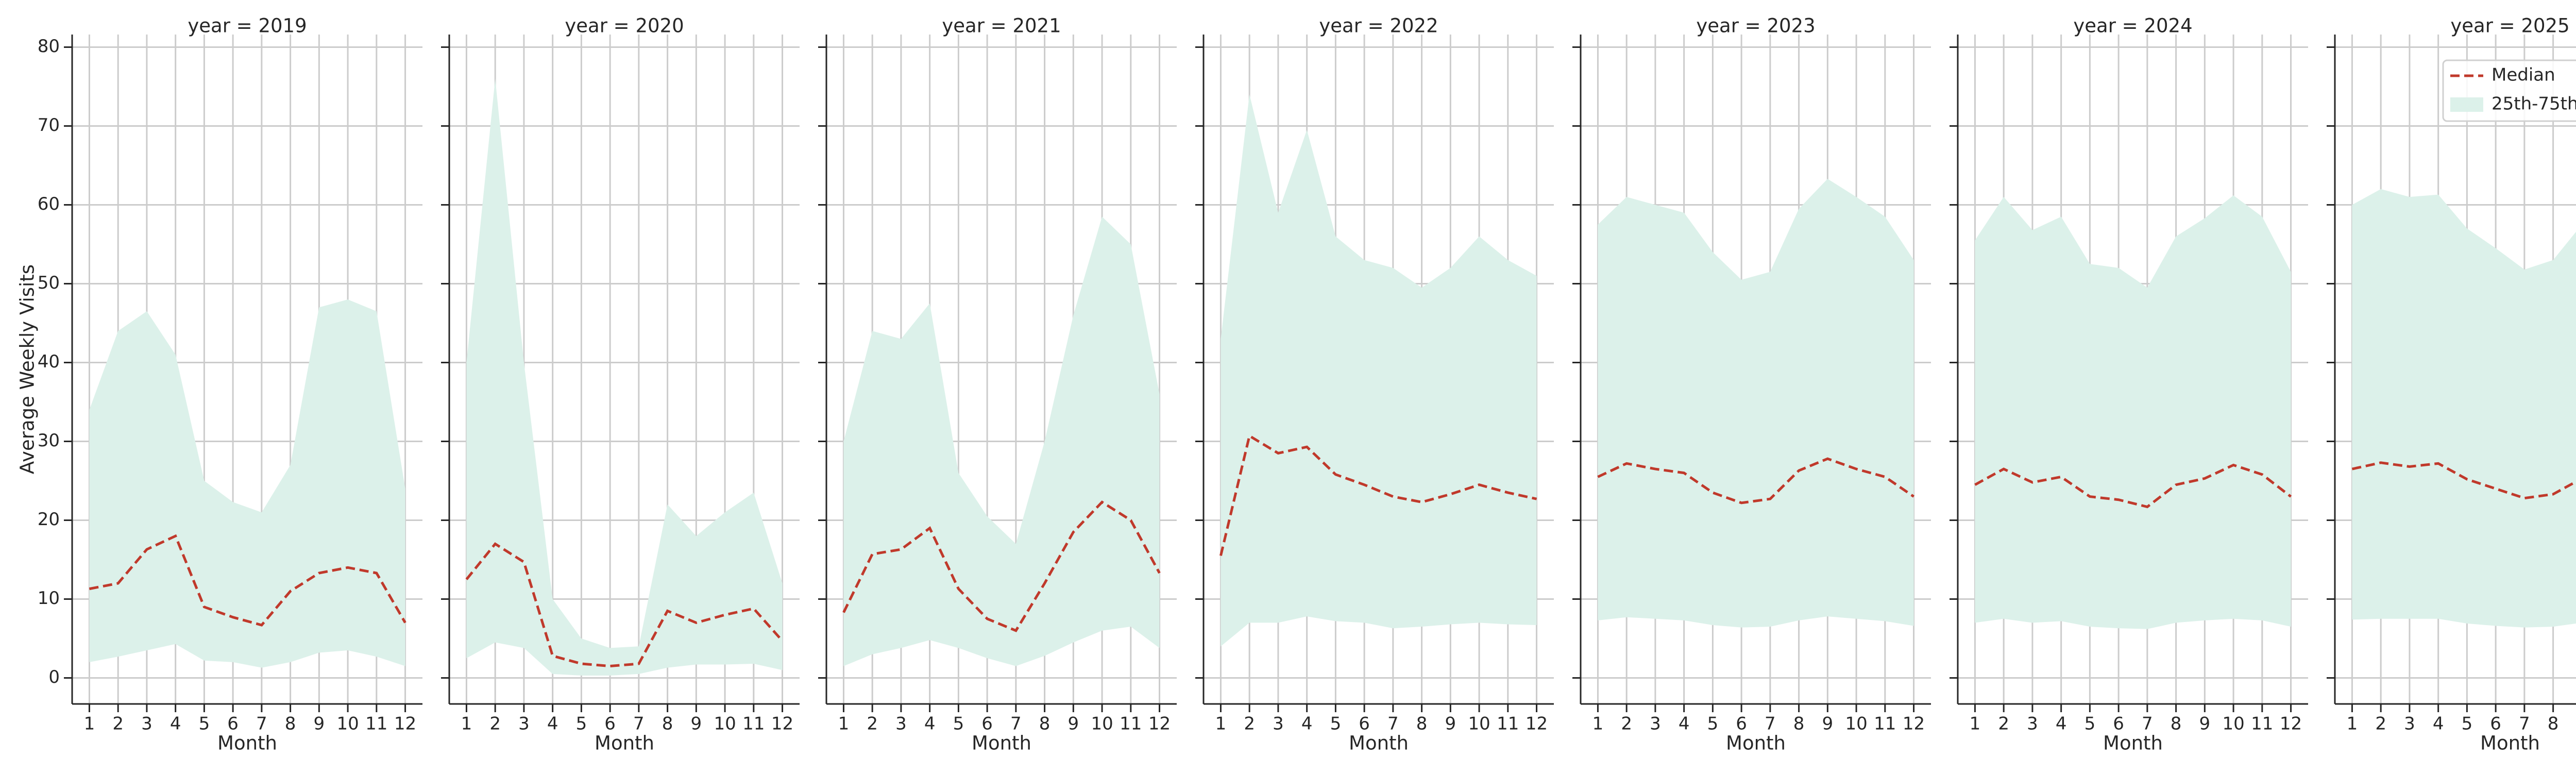 The height and width of the screenshot is (773, 2576). I want to click on y-tick-label: 70, so click(49, 125).